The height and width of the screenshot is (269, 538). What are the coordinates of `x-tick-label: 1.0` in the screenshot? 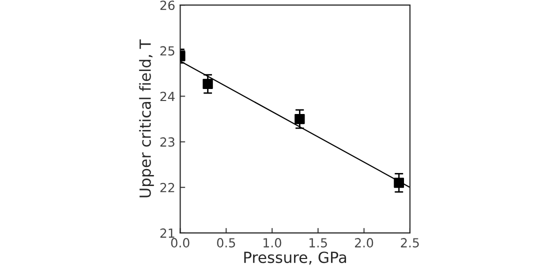 It's located at (273, 243).